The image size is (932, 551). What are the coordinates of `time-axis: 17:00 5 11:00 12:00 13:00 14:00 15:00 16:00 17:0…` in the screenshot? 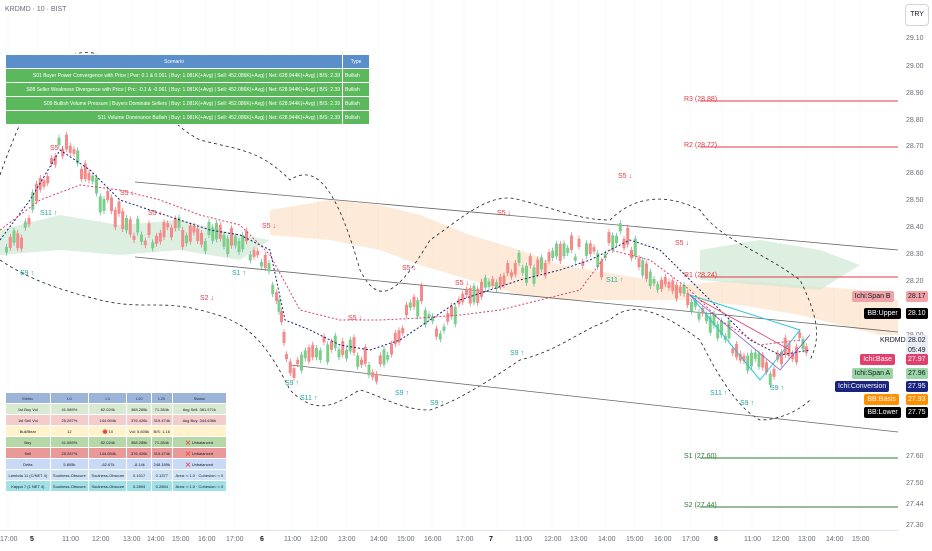 It's located at (449, 540).